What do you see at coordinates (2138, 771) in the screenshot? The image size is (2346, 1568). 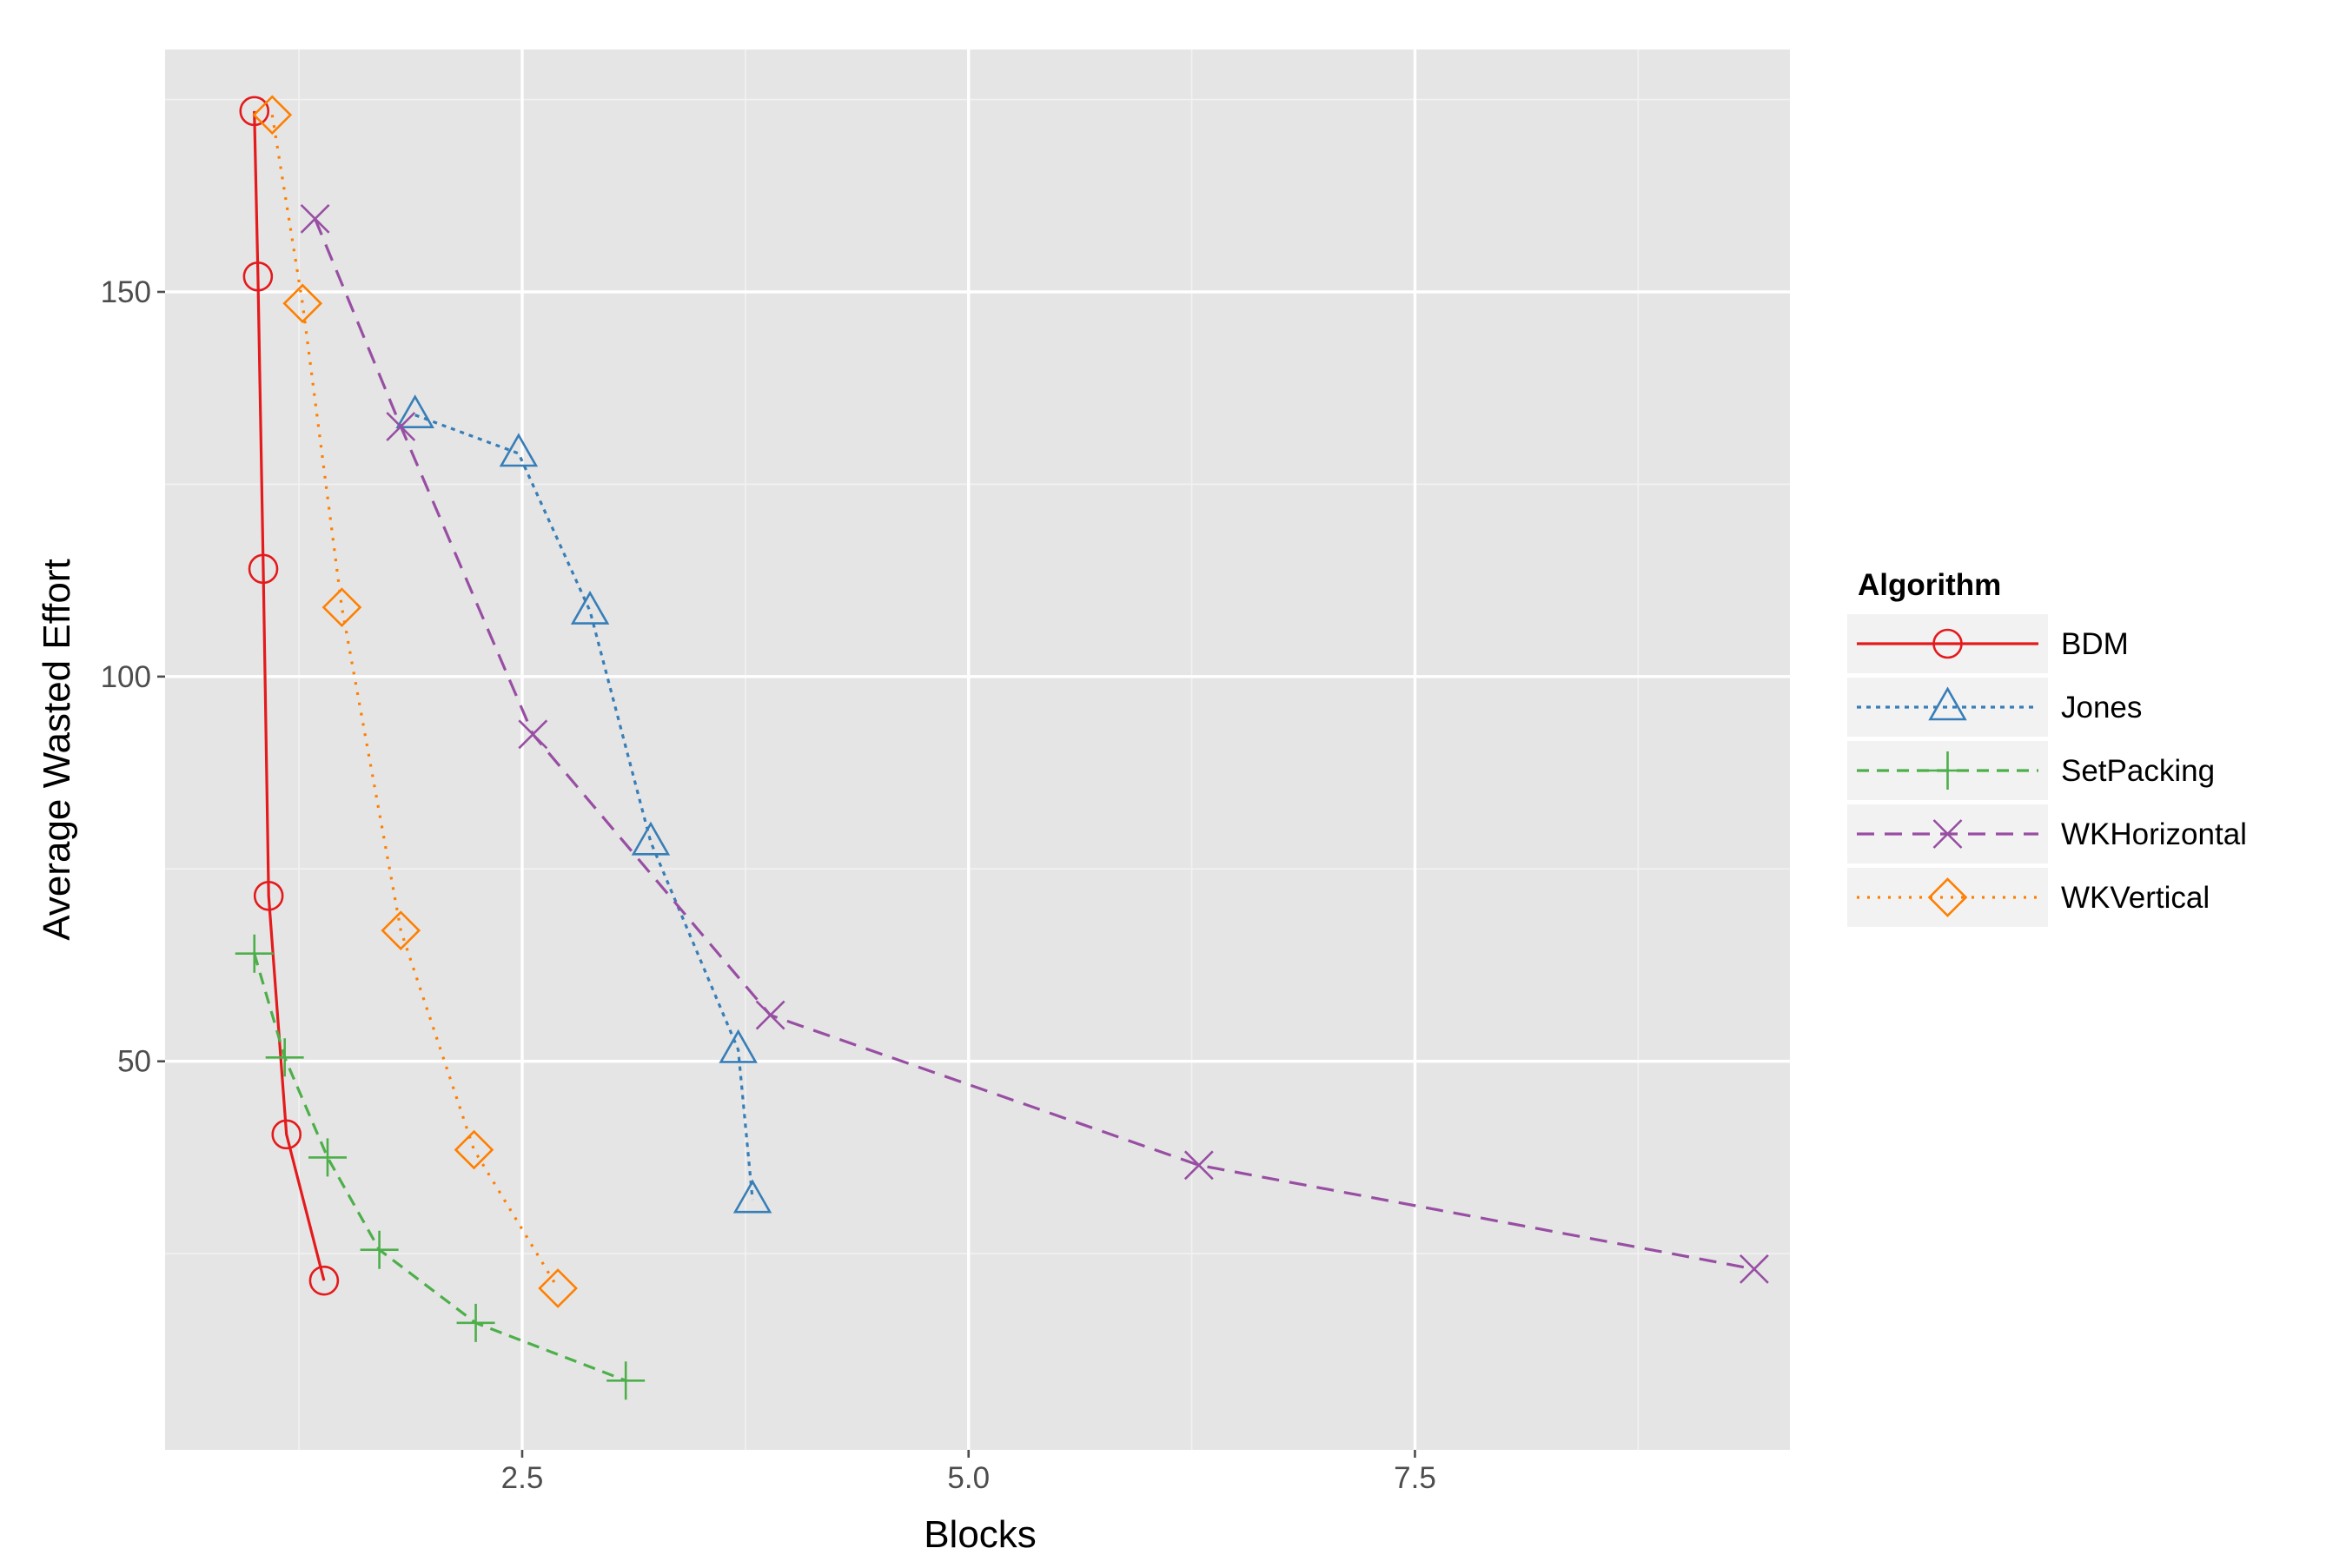 I see `legend-label-setpacking: SetPacking` at bounding box center [2138, 771].